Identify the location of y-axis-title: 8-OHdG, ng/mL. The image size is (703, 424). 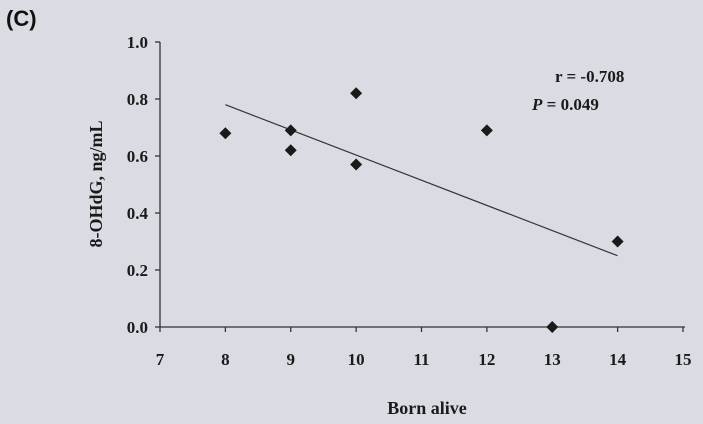
(96, 183).